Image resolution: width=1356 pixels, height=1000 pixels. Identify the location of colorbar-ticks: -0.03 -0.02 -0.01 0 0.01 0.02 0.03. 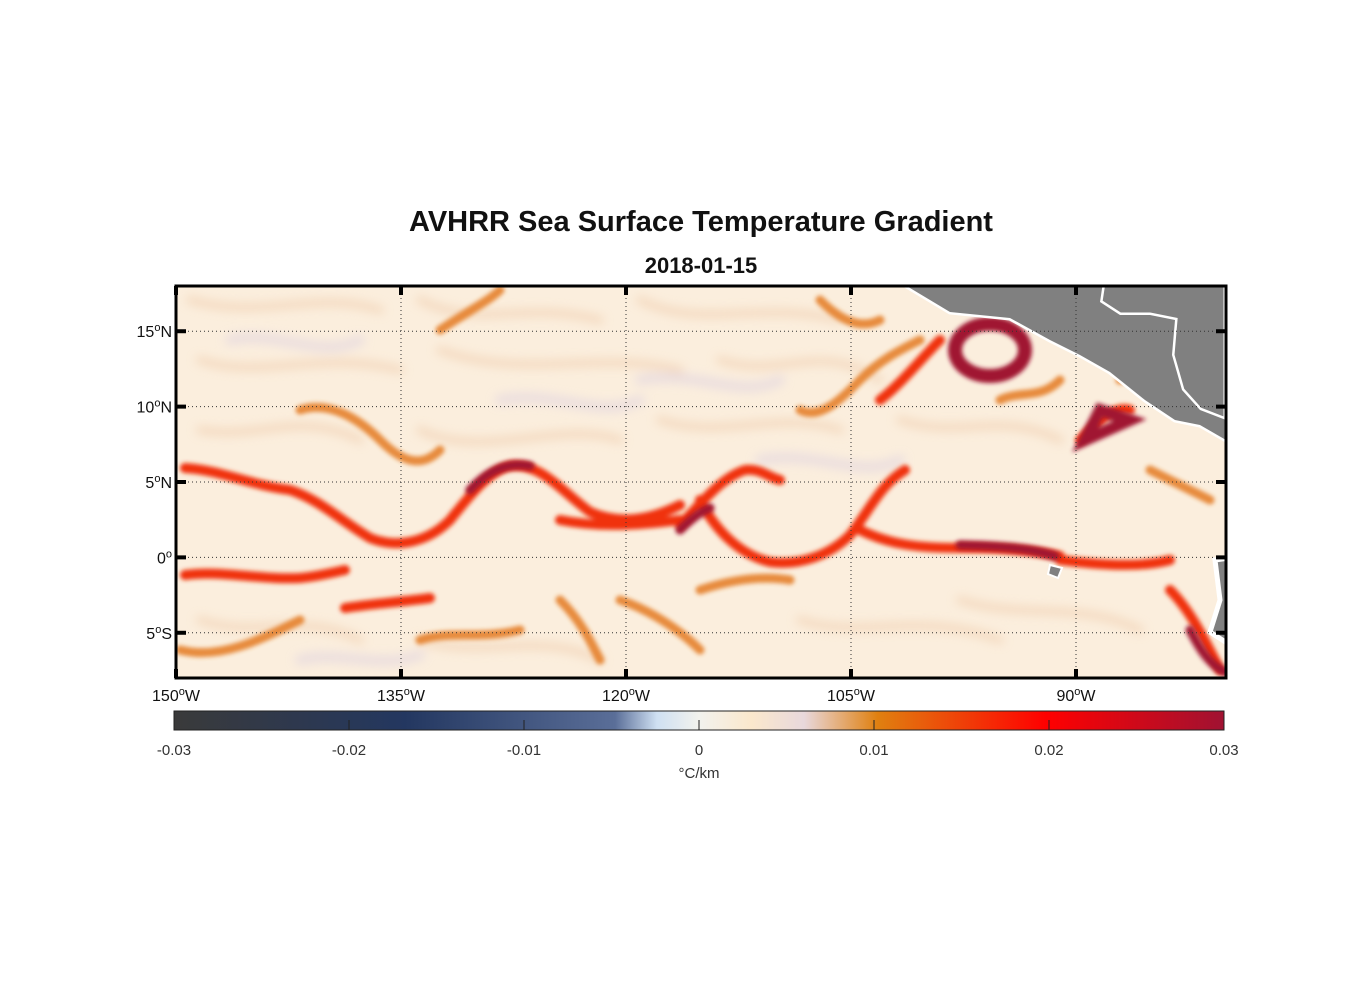
(698, 739).